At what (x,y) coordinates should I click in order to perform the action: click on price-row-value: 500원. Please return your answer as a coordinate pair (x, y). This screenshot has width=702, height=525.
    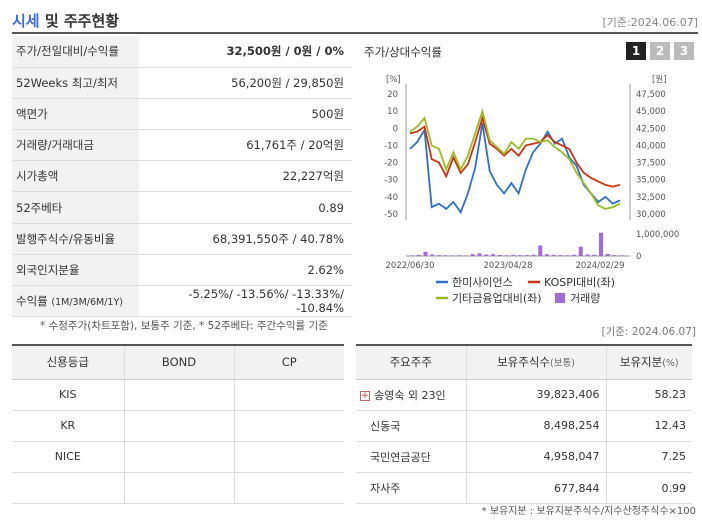
    Looking at the image, I should click on (245, 114).